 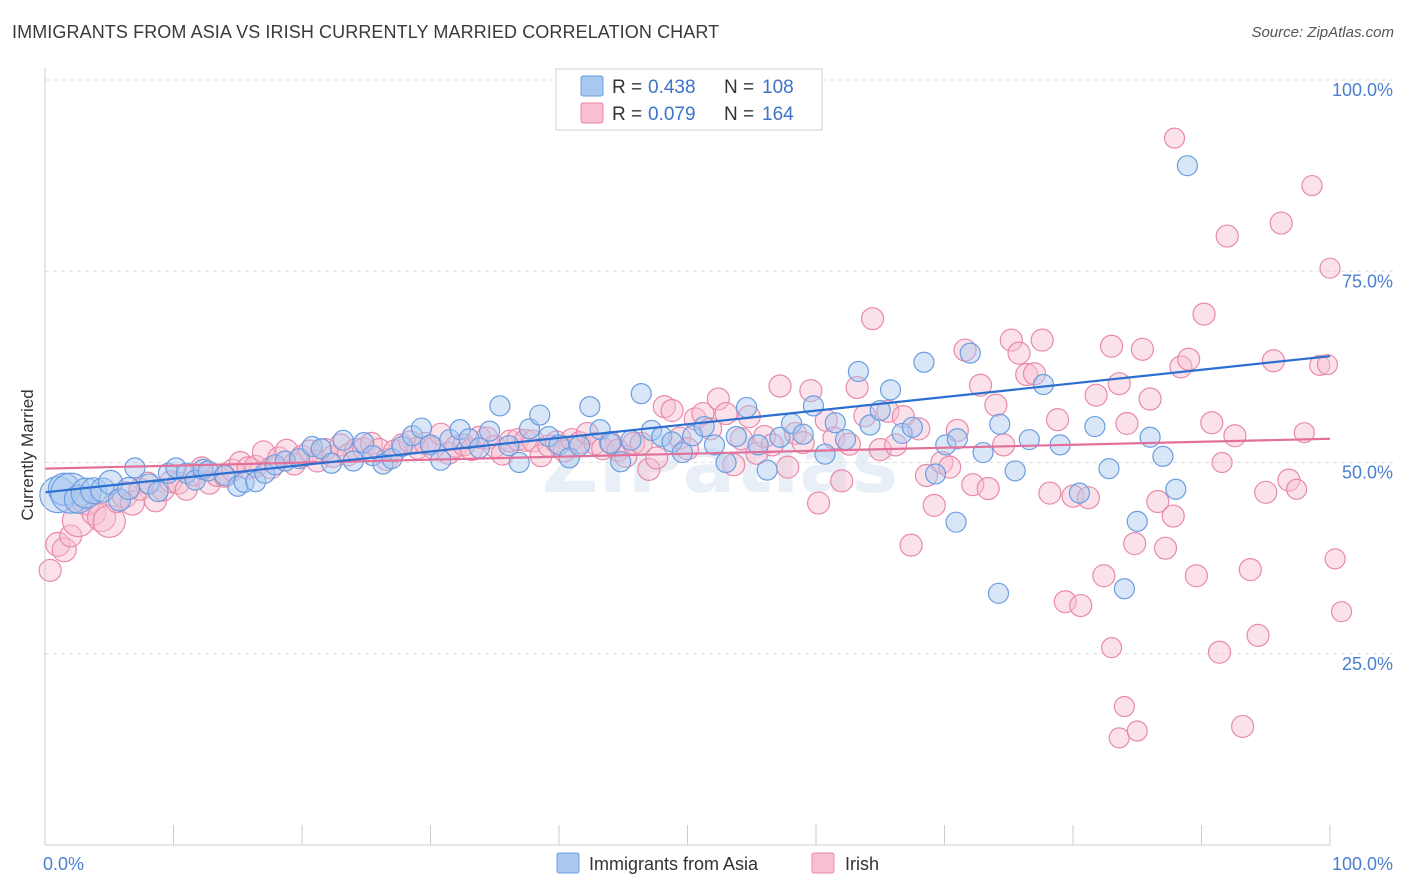 I want to click on legend-n-label-asia: N =, so click(x=739, y=87).